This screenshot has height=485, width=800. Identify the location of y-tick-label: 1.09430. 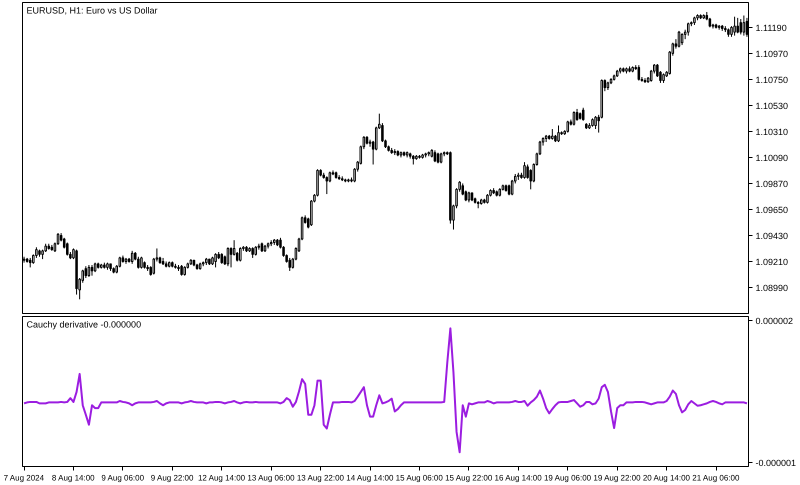
(772, 235).